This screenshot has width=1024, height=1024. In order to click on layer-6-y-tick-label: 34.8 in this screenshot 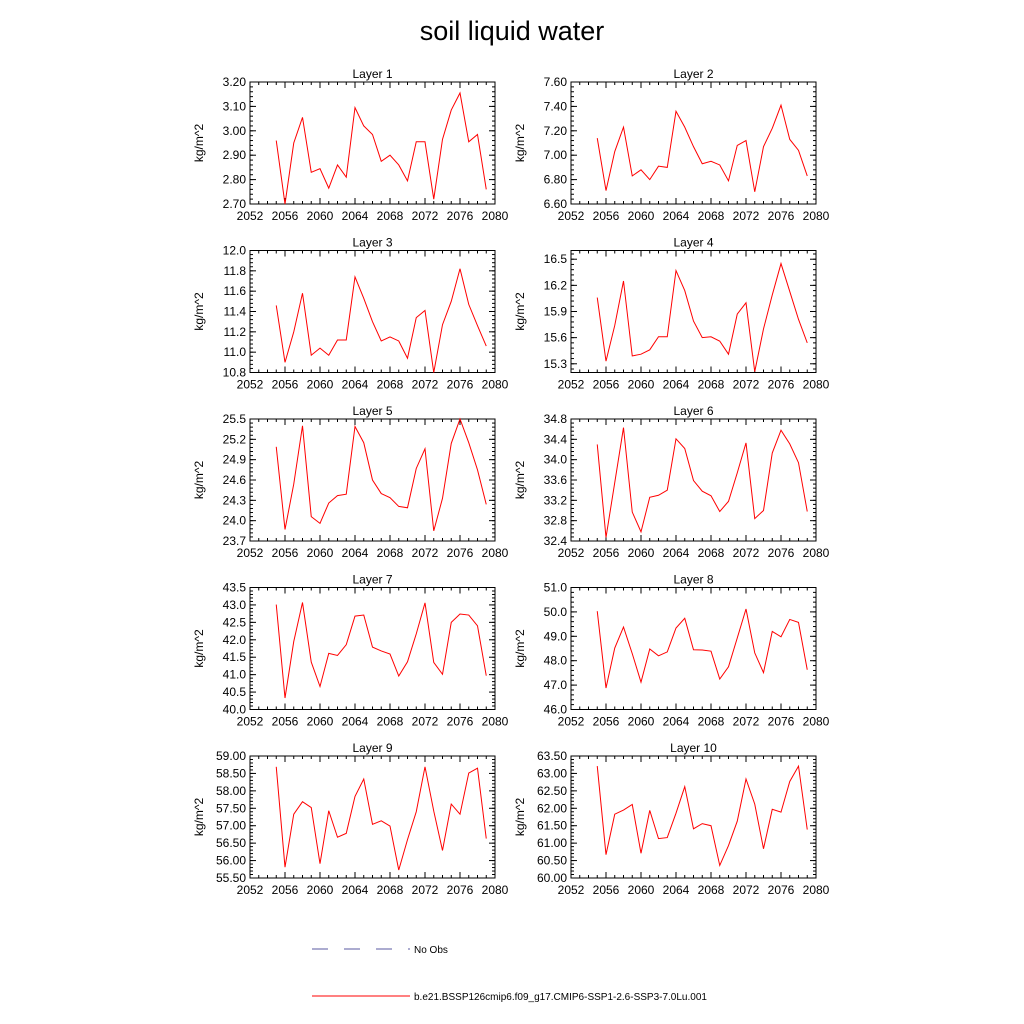, I will do `click(556, 419)`.